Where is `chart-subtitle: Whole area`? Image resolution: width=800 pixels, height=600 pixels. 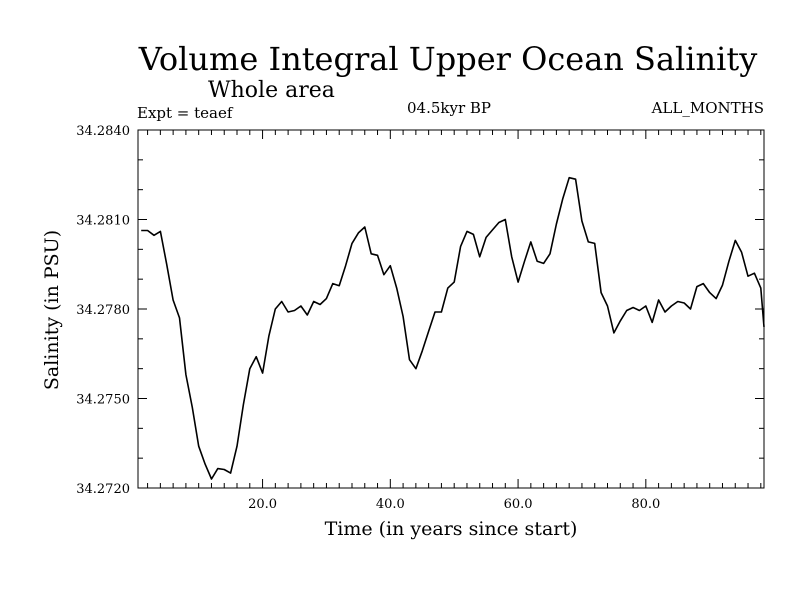 chart-subtitle: Whole area is located at coordinates (271, 90).